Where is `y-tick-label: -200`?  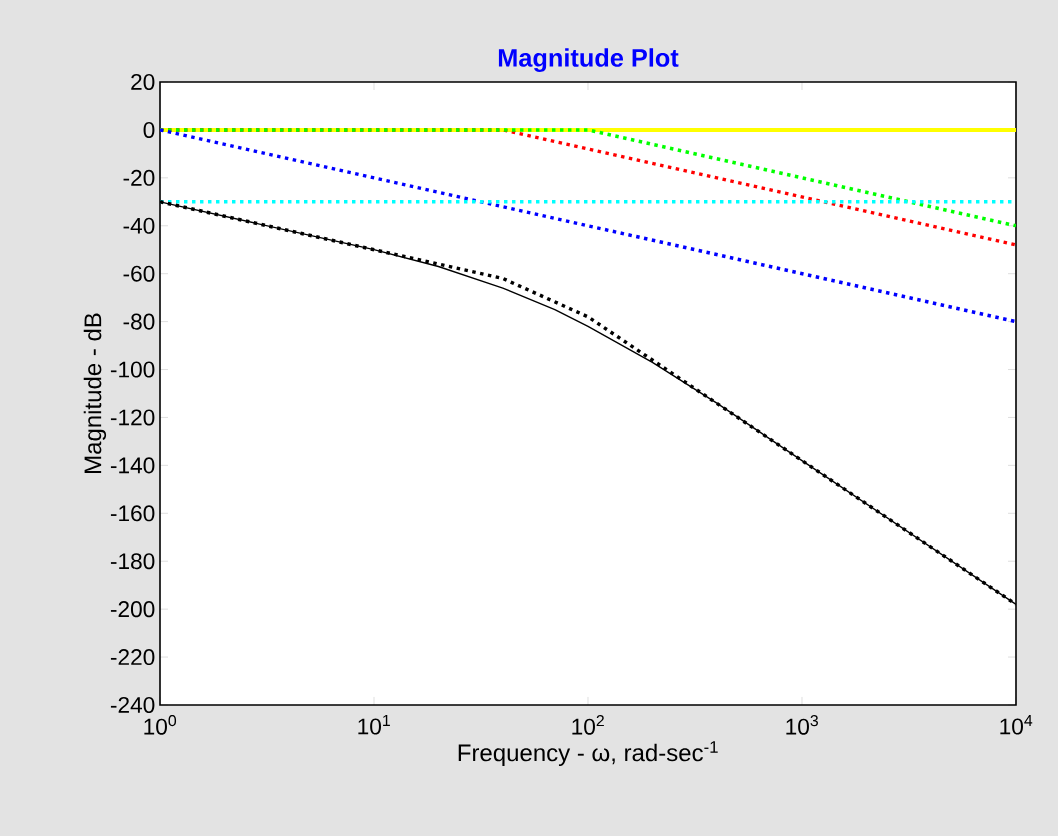 y-tick-label: -200 is located at coordinates (132, 609).